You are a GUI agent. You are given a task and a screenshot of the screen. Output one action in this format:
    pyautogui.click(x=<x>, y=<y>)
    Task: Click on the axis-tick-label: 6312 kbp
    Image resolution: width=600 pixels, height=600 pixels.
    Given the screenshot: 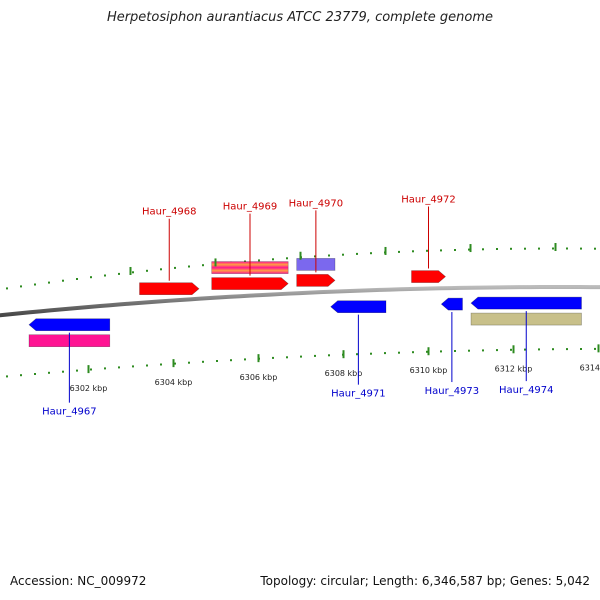 What is the action you would take?
    pyautogui.click(x=514, y=368)
    